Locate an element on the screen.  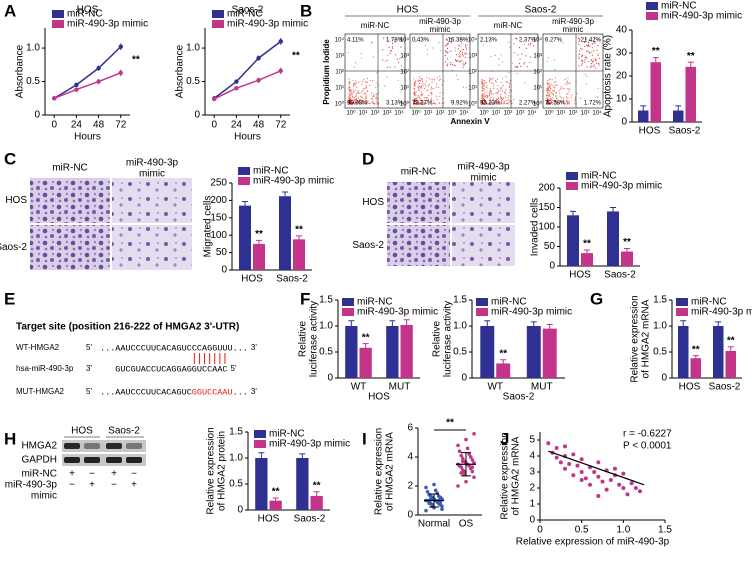
axis-label: Annexin V is located at coordinates (470, 121).